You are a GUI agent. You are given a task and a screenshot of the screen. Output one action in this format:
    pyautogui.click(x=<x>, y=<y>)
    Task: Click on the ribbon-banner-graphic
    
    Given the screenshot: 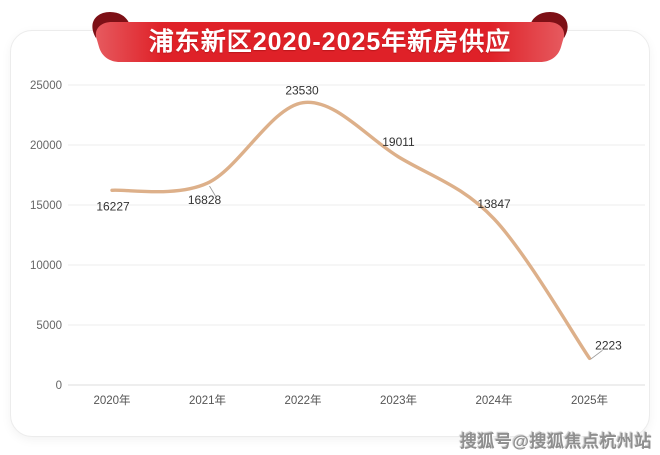 What is the action you would take?
    pyautogui.click(x=330, y=37)
    